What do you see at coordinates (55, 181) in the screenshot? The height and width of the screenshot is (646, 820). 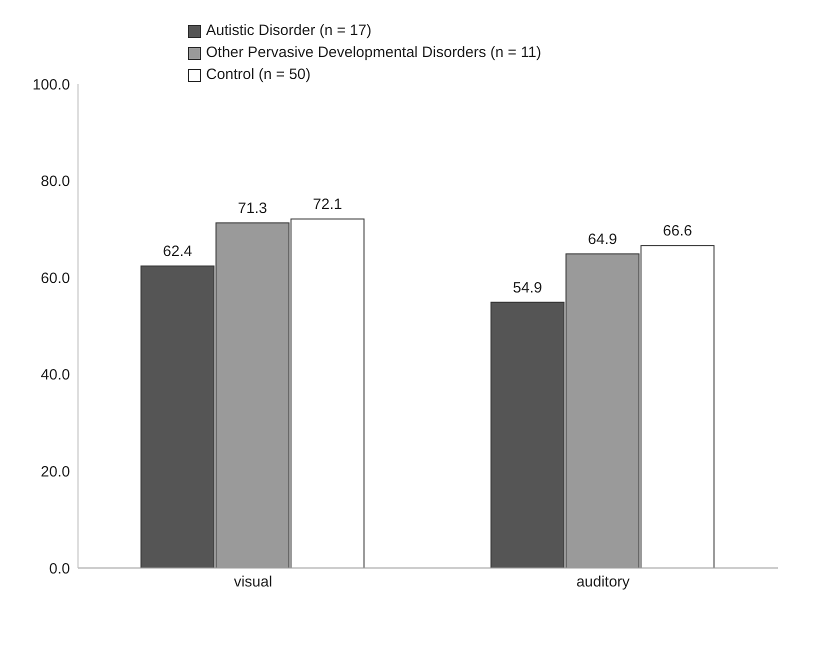 I see `y-tick-label: 80.0` at bounding box center [55, 181].